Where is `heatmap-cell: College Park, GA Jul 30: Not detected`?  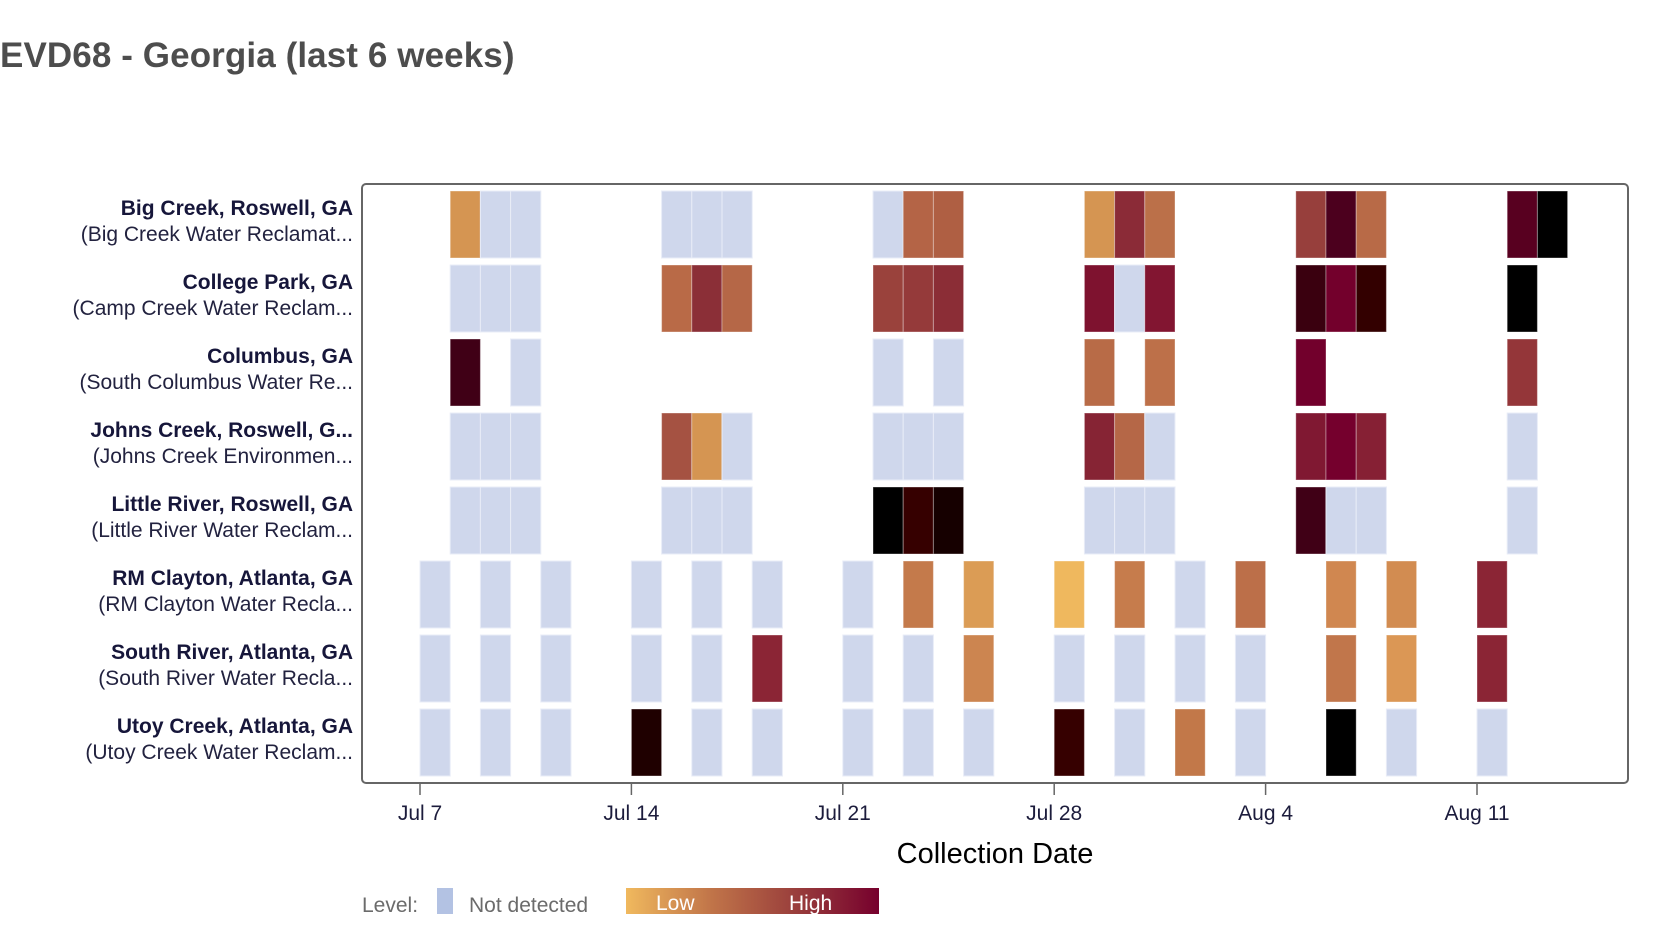 heatmap-cell: College Park, GA Jul 30: Not detected is located at coordinates (1130, 298).